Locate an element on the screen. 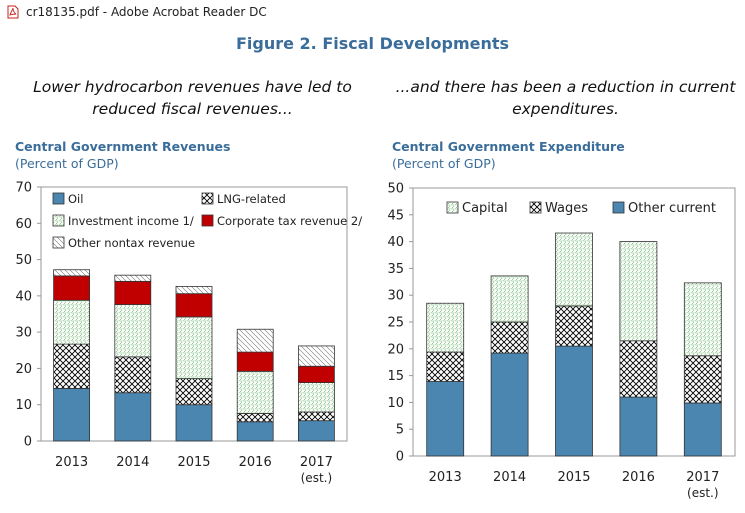  rev-ytick-label: 10 is located at coordinates (23, 405).